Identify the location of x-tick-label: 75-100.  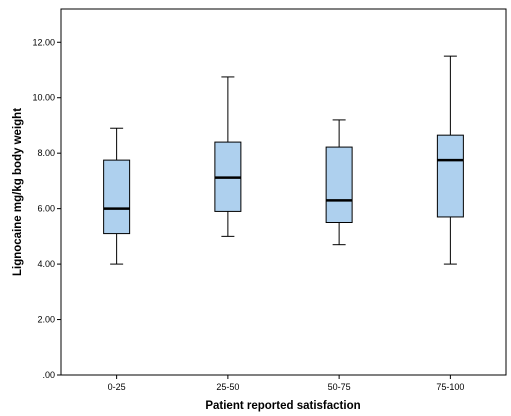
(450, 387).